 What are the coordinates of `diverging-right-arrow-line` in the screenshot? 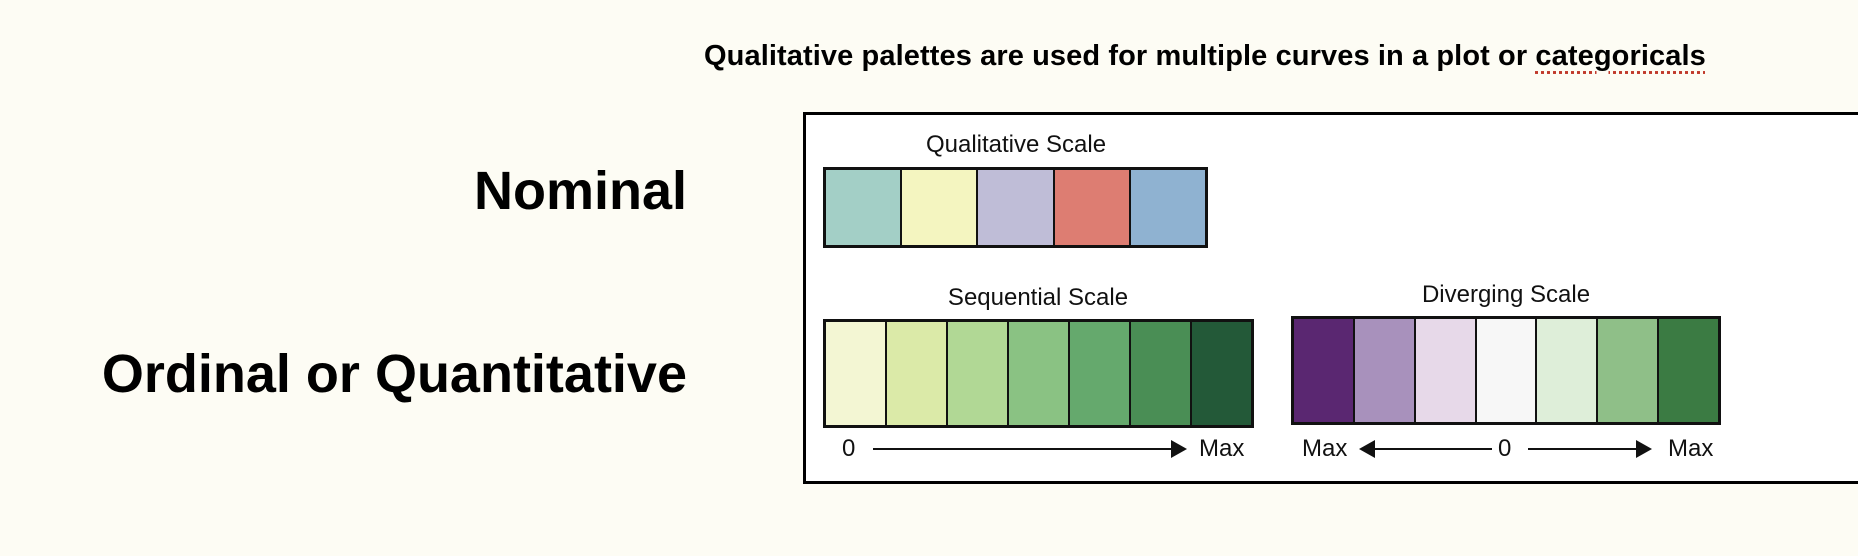 It's located at (1583, 449).